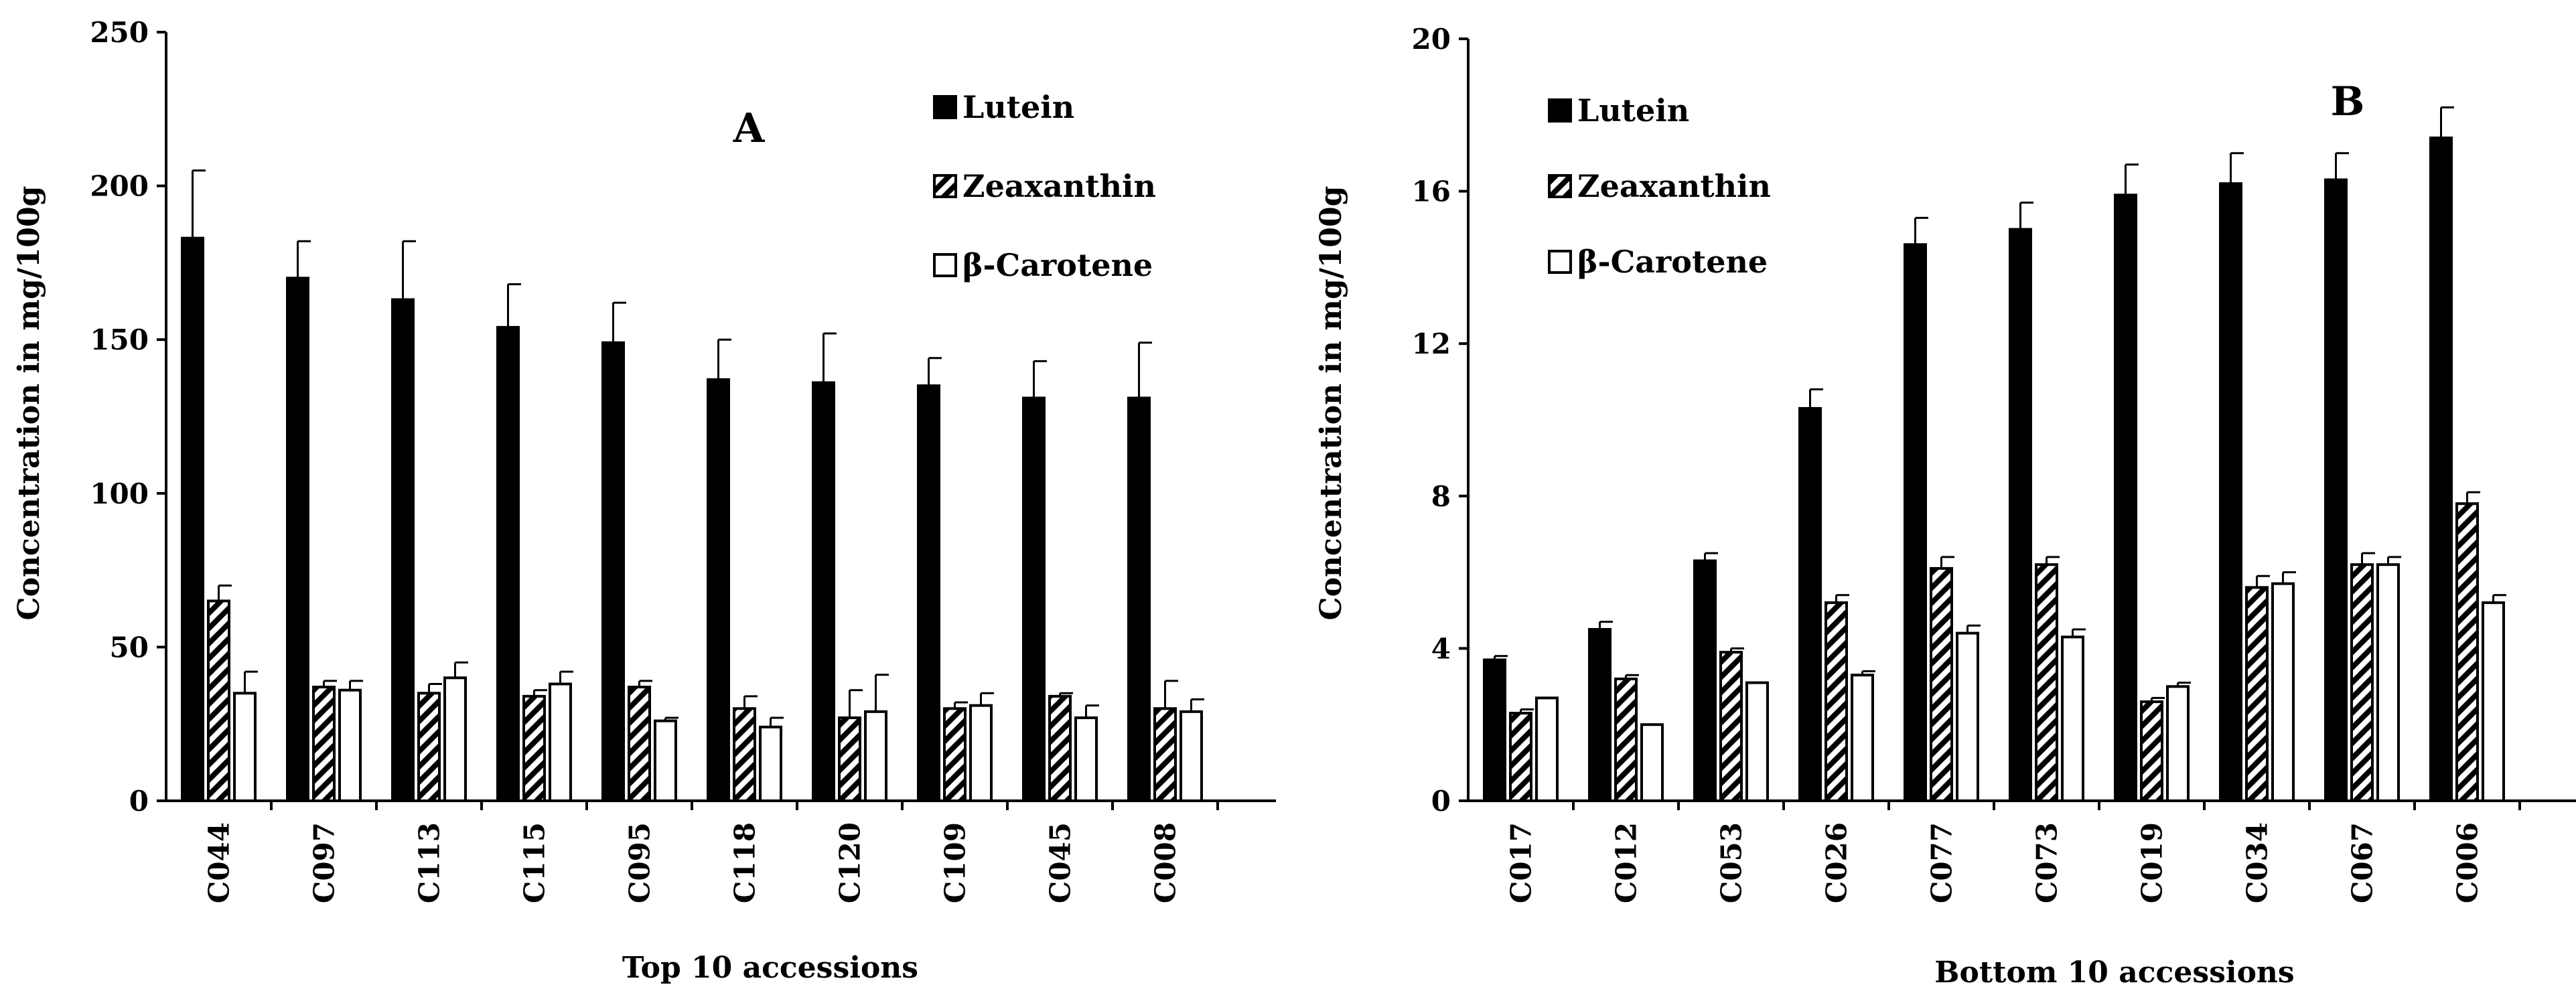 This screenshot has width=2576, height=999. I want to click on y-tick-label: 16, so click(1431, 191).